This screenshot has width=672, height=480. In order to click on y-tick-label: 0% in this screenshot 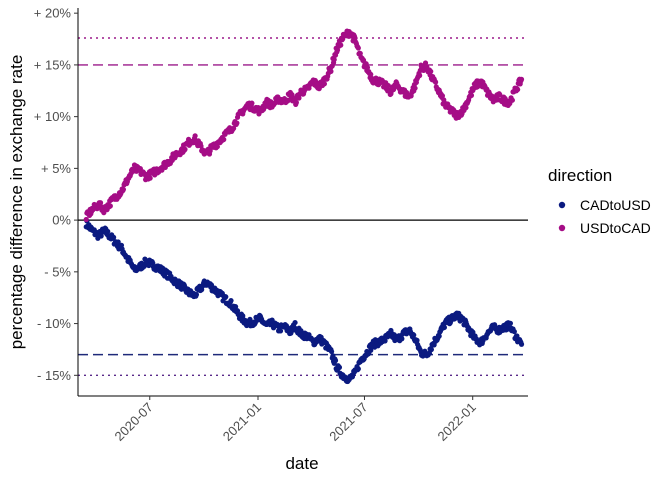, I will do `click(61, 220)`.